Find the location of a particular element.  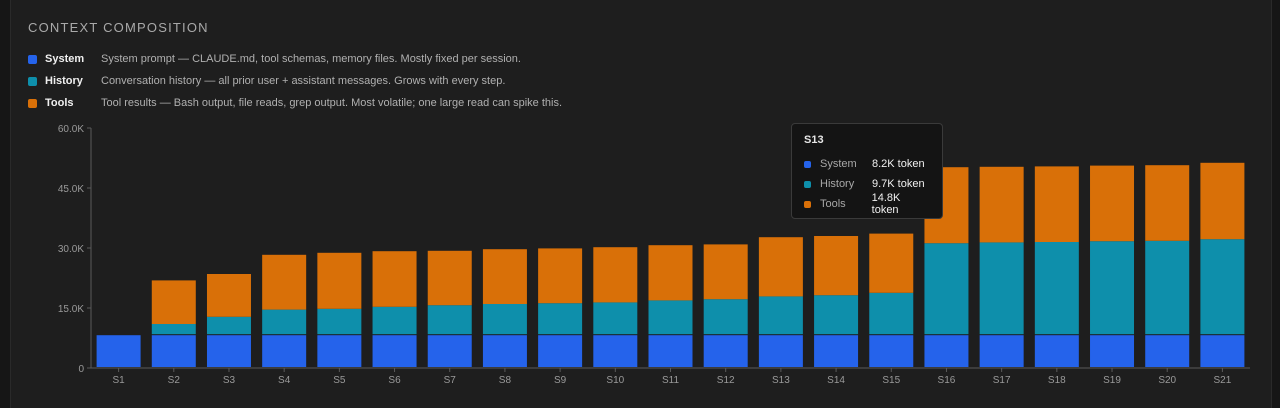

x-tick-label: S8 is located at coordinates (505, 380).